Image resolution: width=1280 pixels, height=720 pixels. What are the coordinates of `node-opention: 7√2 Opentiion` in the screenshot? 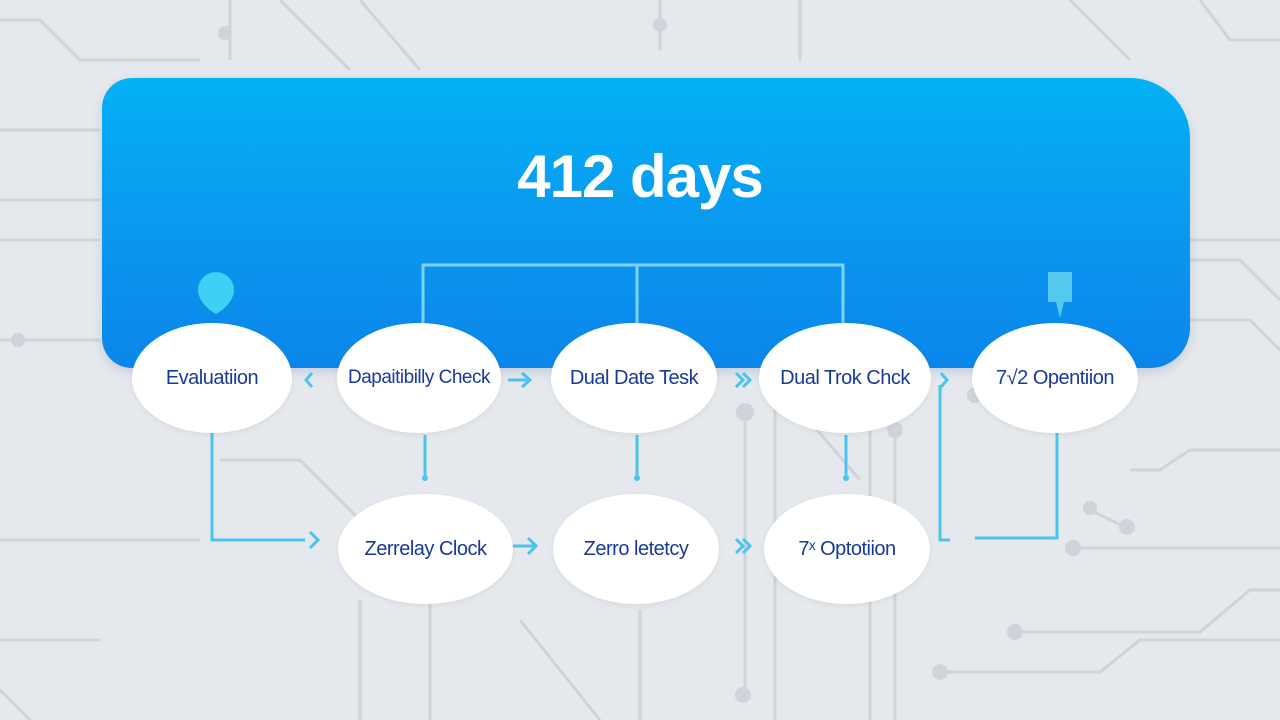 It's located at (1055, 378).